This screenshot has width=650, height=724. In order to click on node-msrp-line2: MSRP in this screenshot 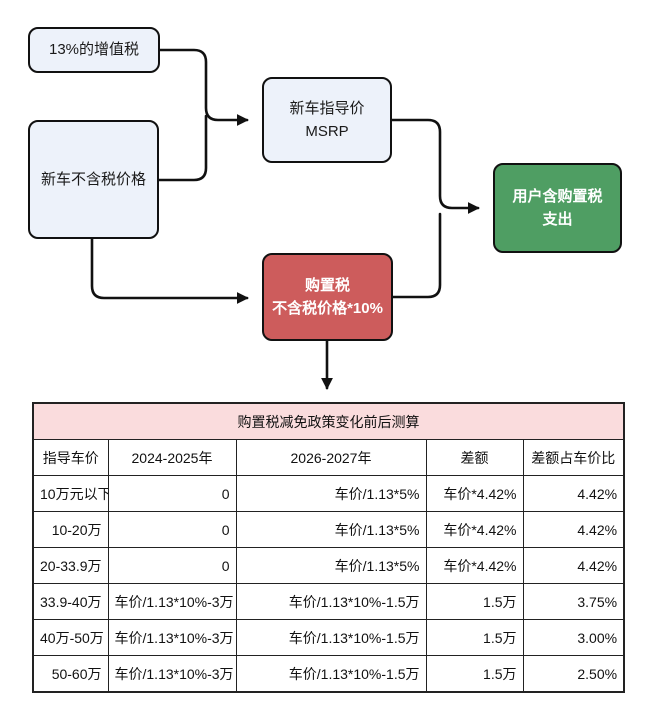, I will do `click(327, 131)`.